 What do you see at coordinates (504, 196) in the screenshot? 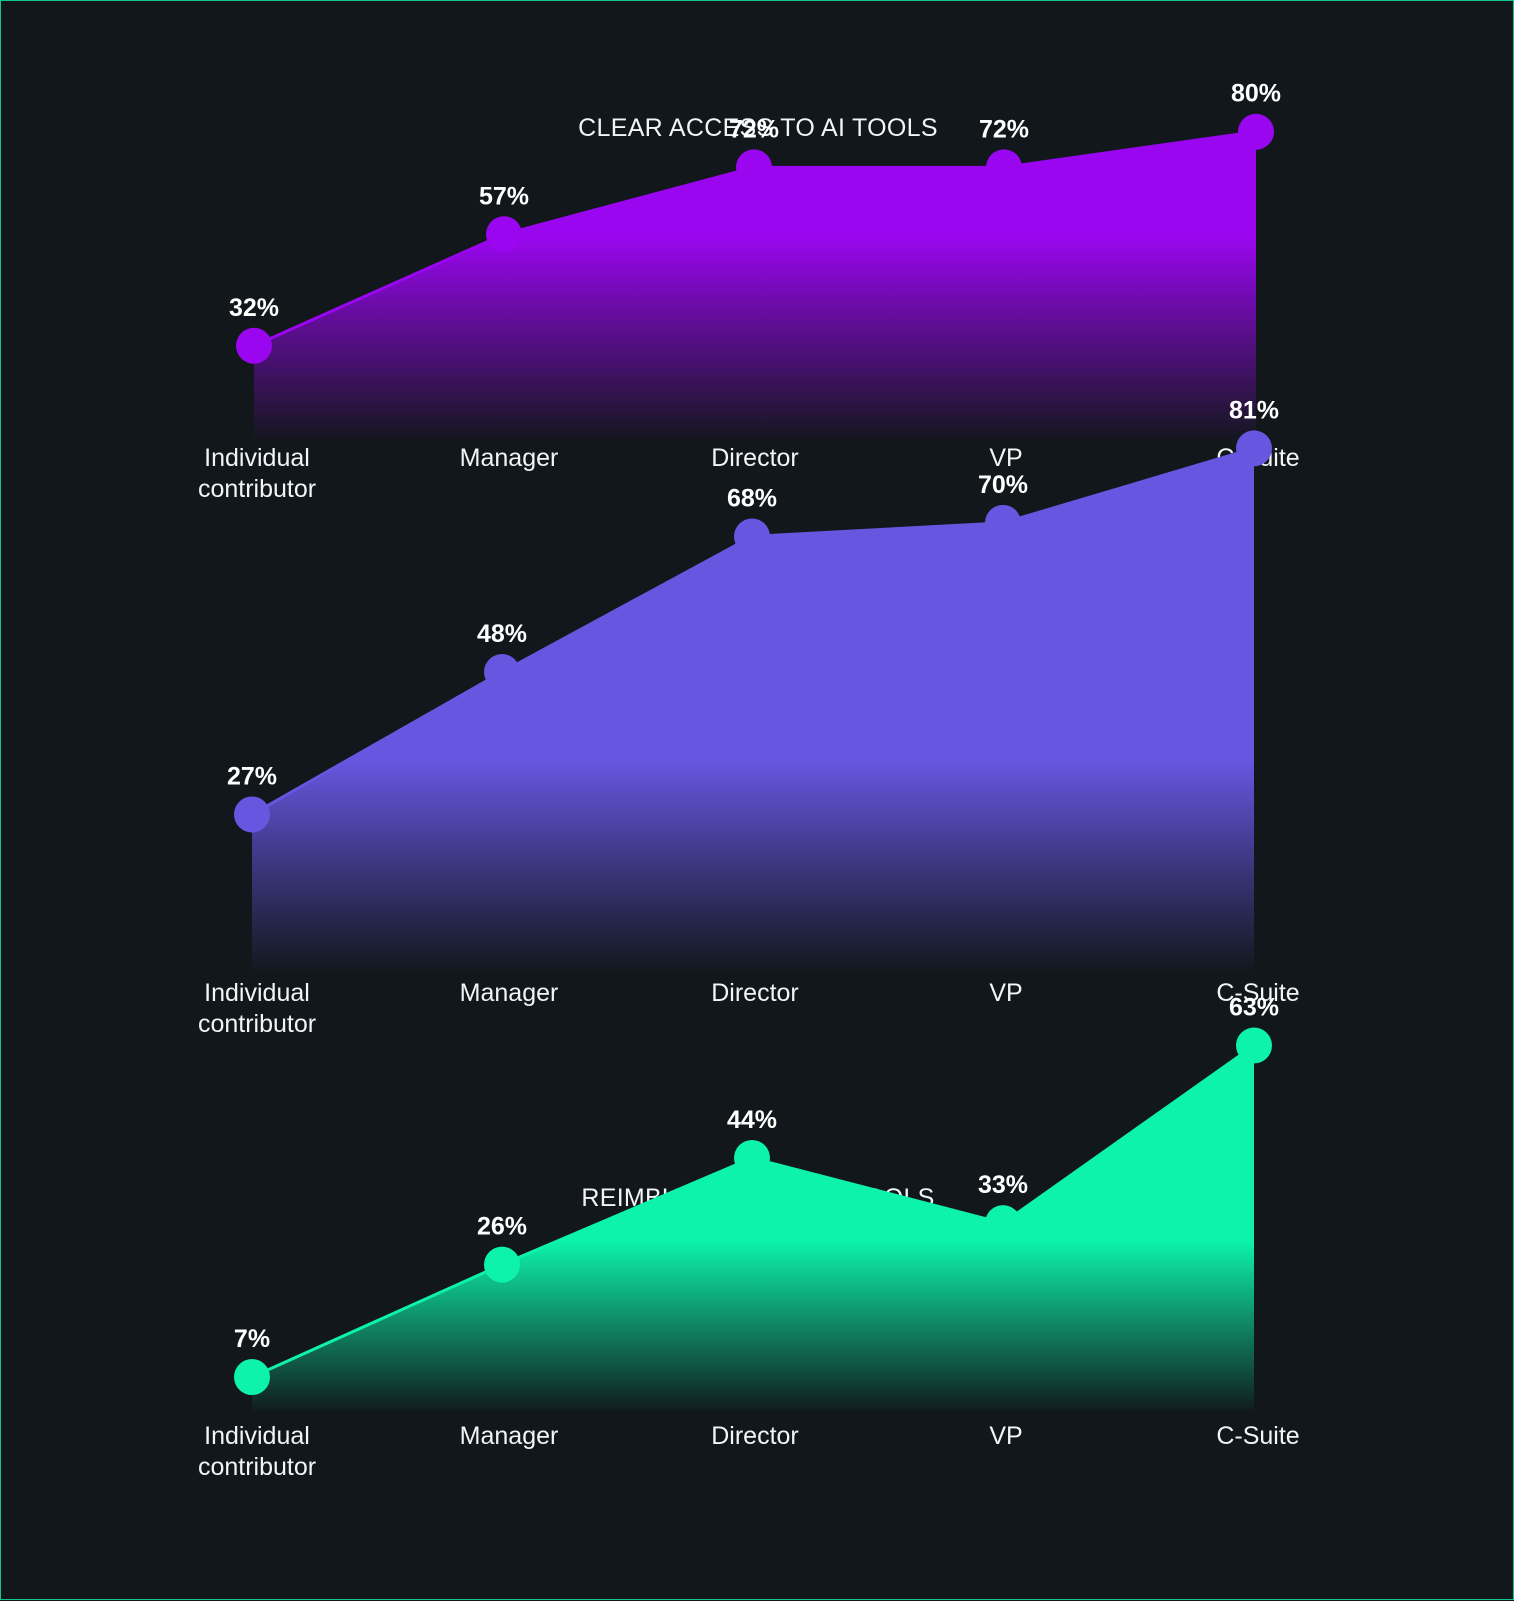
I see `data-label: 57%` at bounding box center [504, 196].